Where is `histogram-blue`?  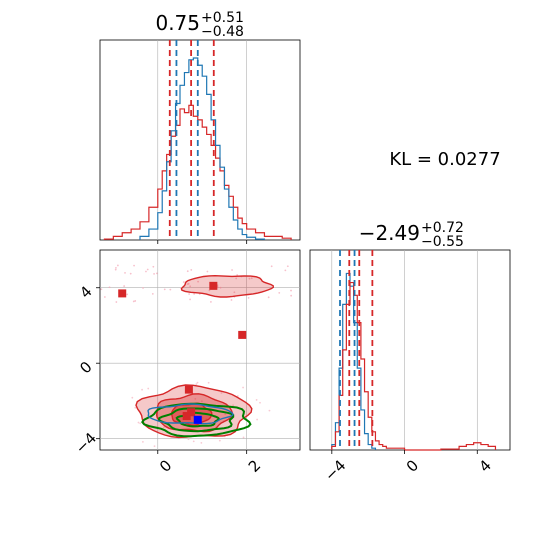 histogram-blue is located at coordinates (202, 148).